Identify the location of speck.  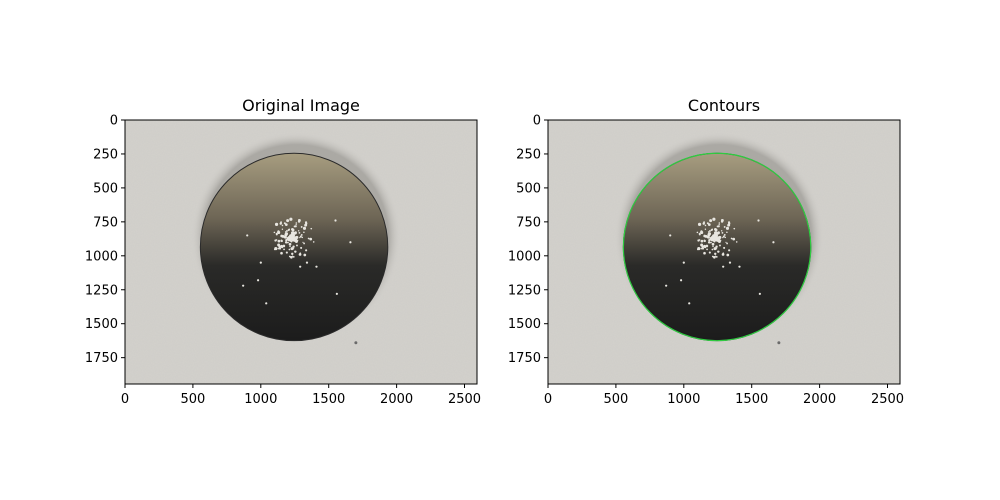
(779, 343).